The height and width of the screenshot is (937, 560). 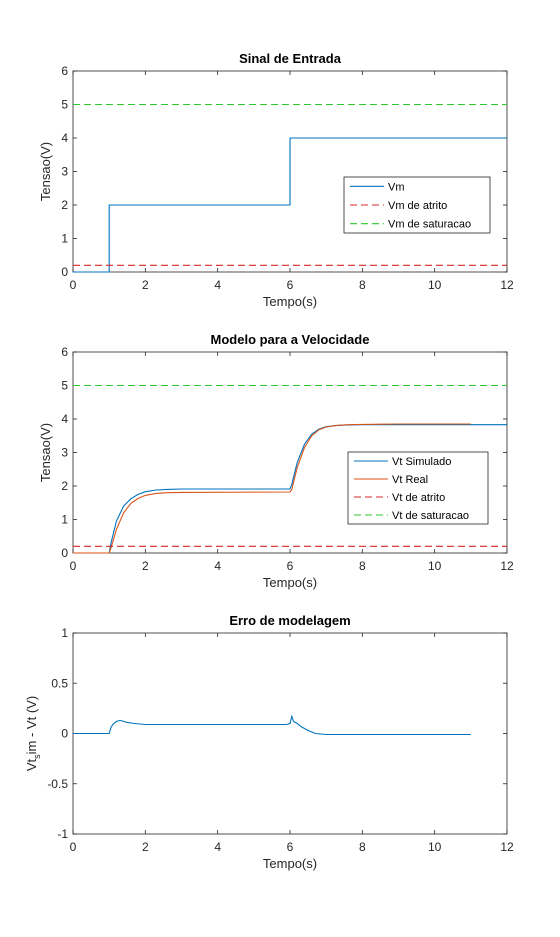 What do you see at coordinates (289, 620) in the screenshot?
I see `chart-title: Erro de modelagem` at bounding box center [289, 620].